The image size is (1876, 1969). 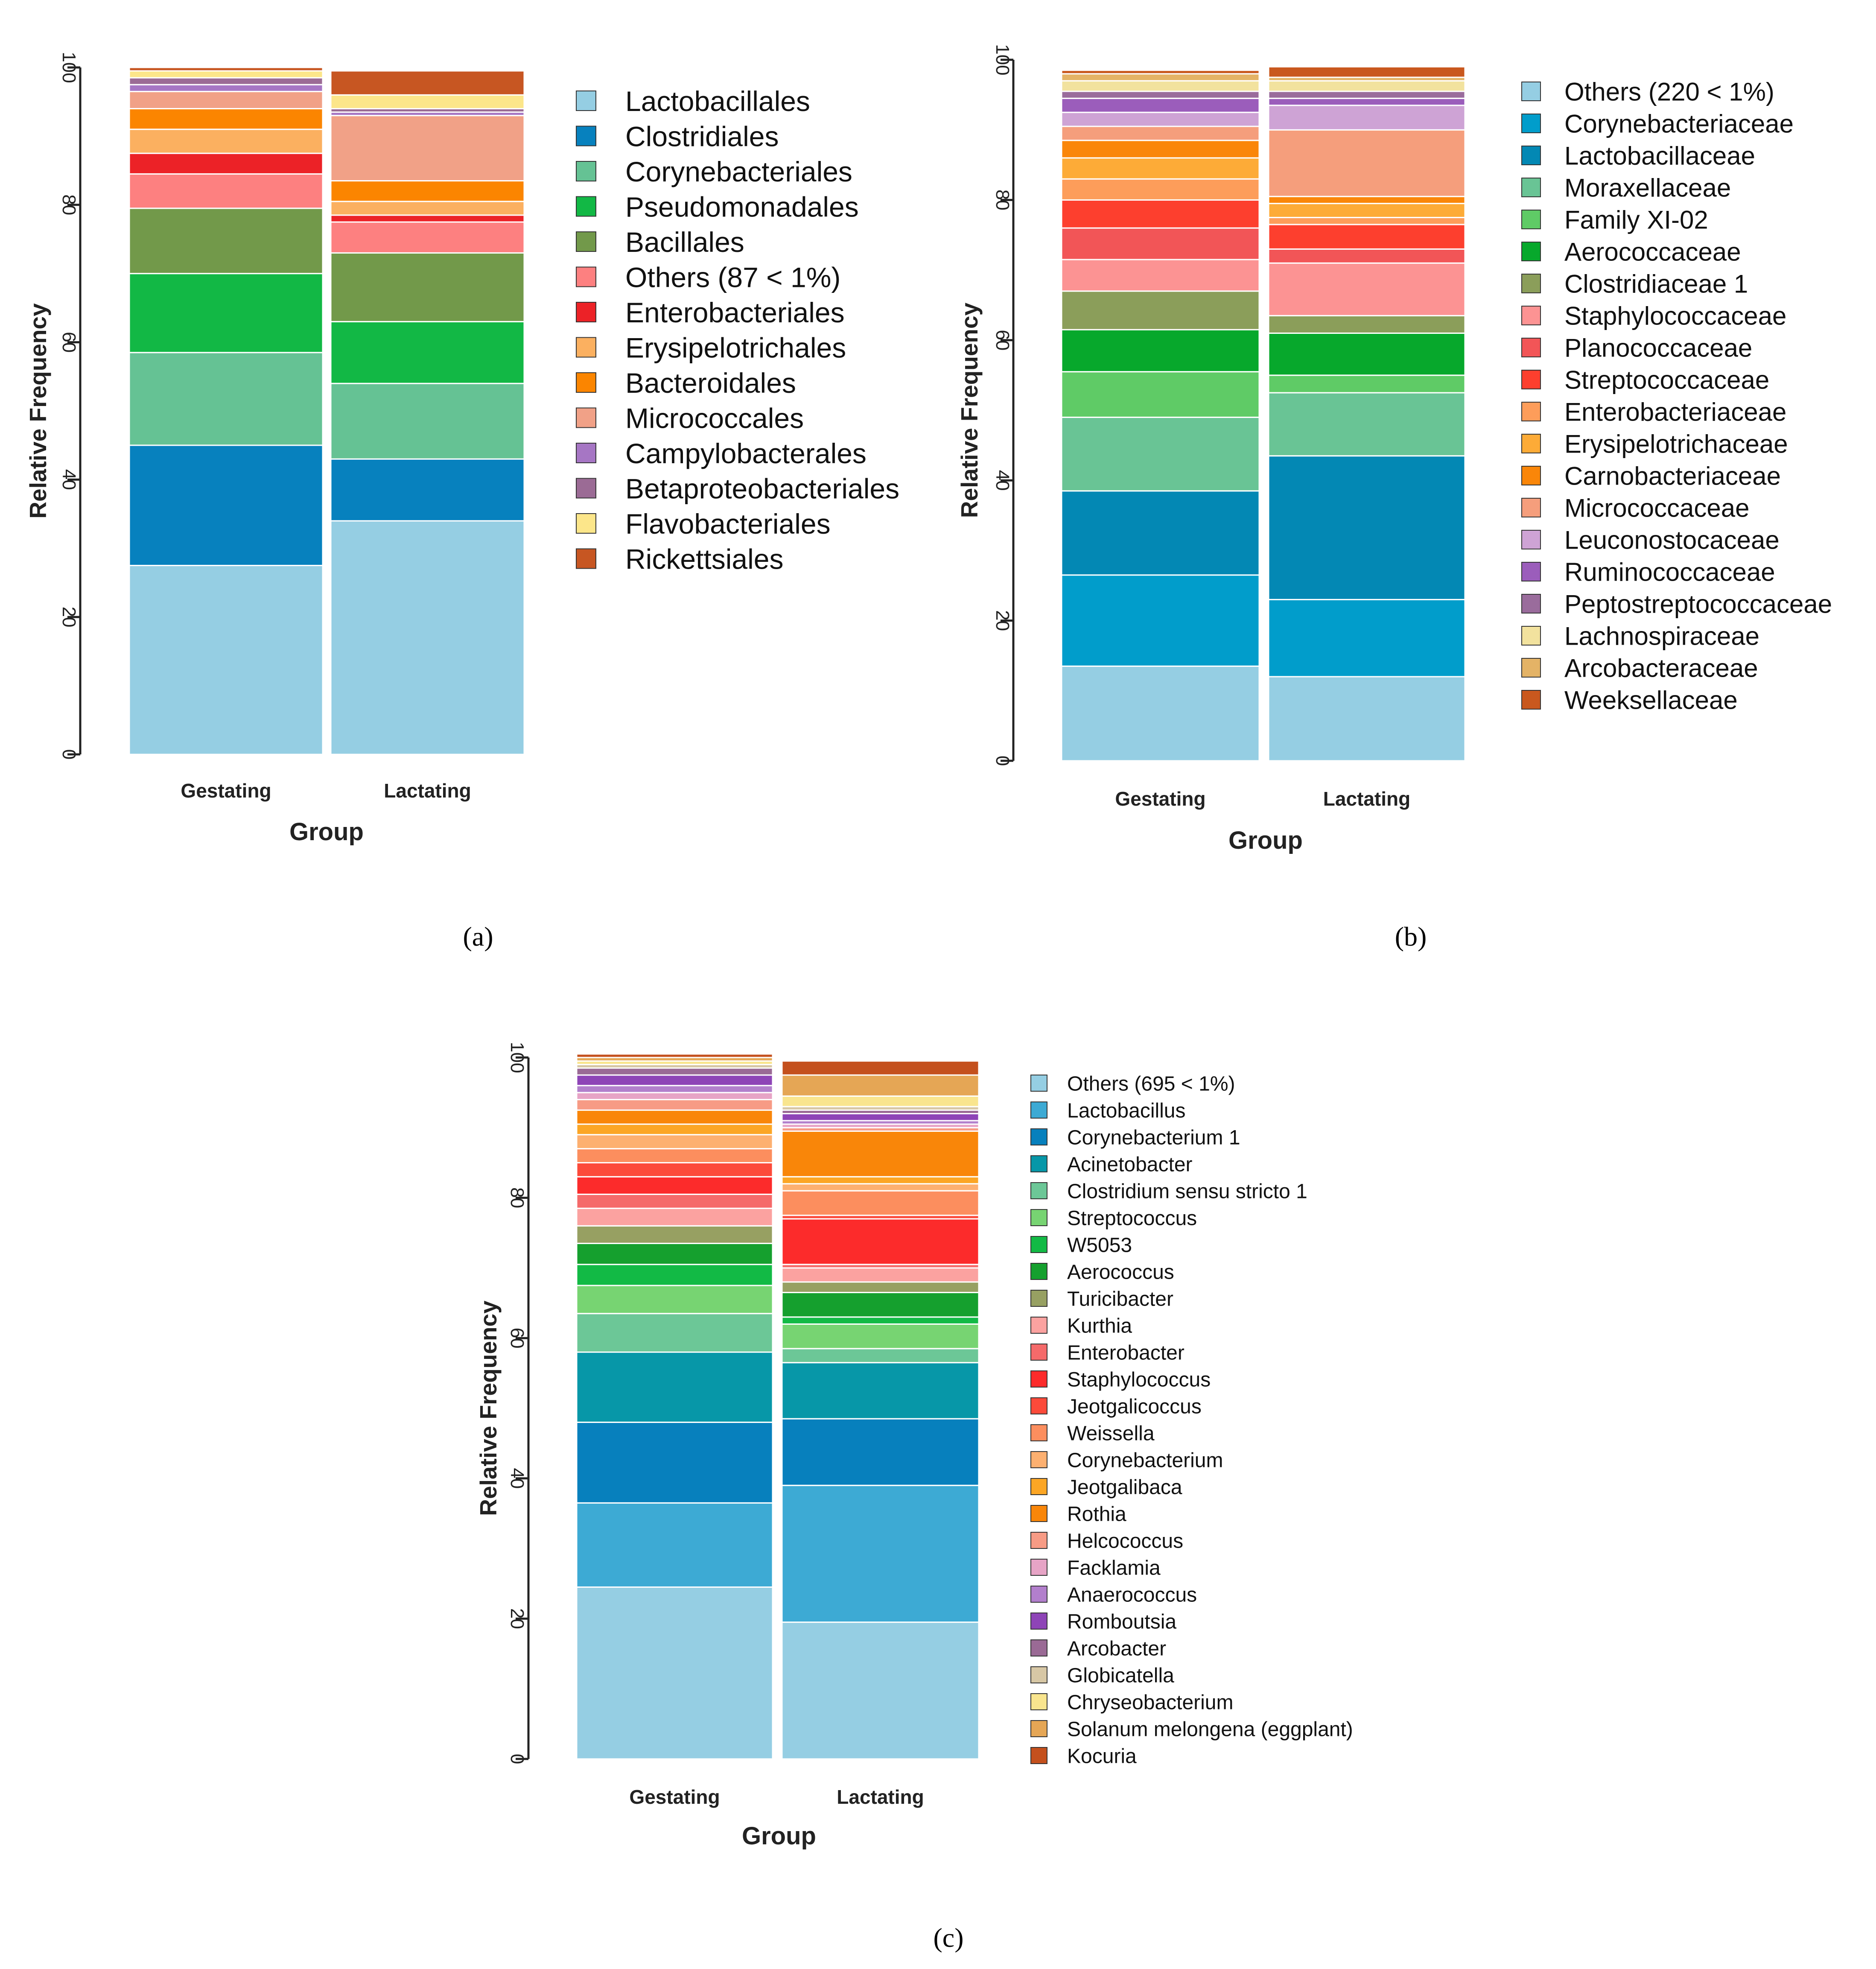 I want to click on legend-label: Streptococcaceae, so click(x=1666, y=380).